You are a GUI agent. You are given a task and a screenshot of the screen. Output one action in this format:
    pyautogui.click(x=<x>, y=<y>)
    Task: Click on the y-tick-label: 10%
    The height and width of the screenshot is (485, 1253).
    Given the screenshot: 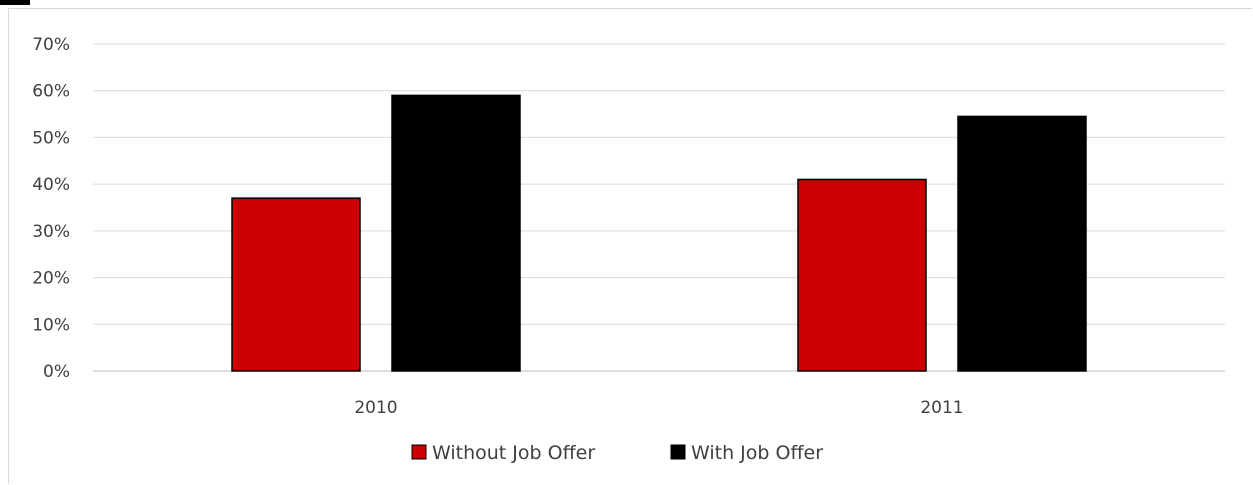 What is the action you would take?
    pyautogui.click(x=51, y=325)
    